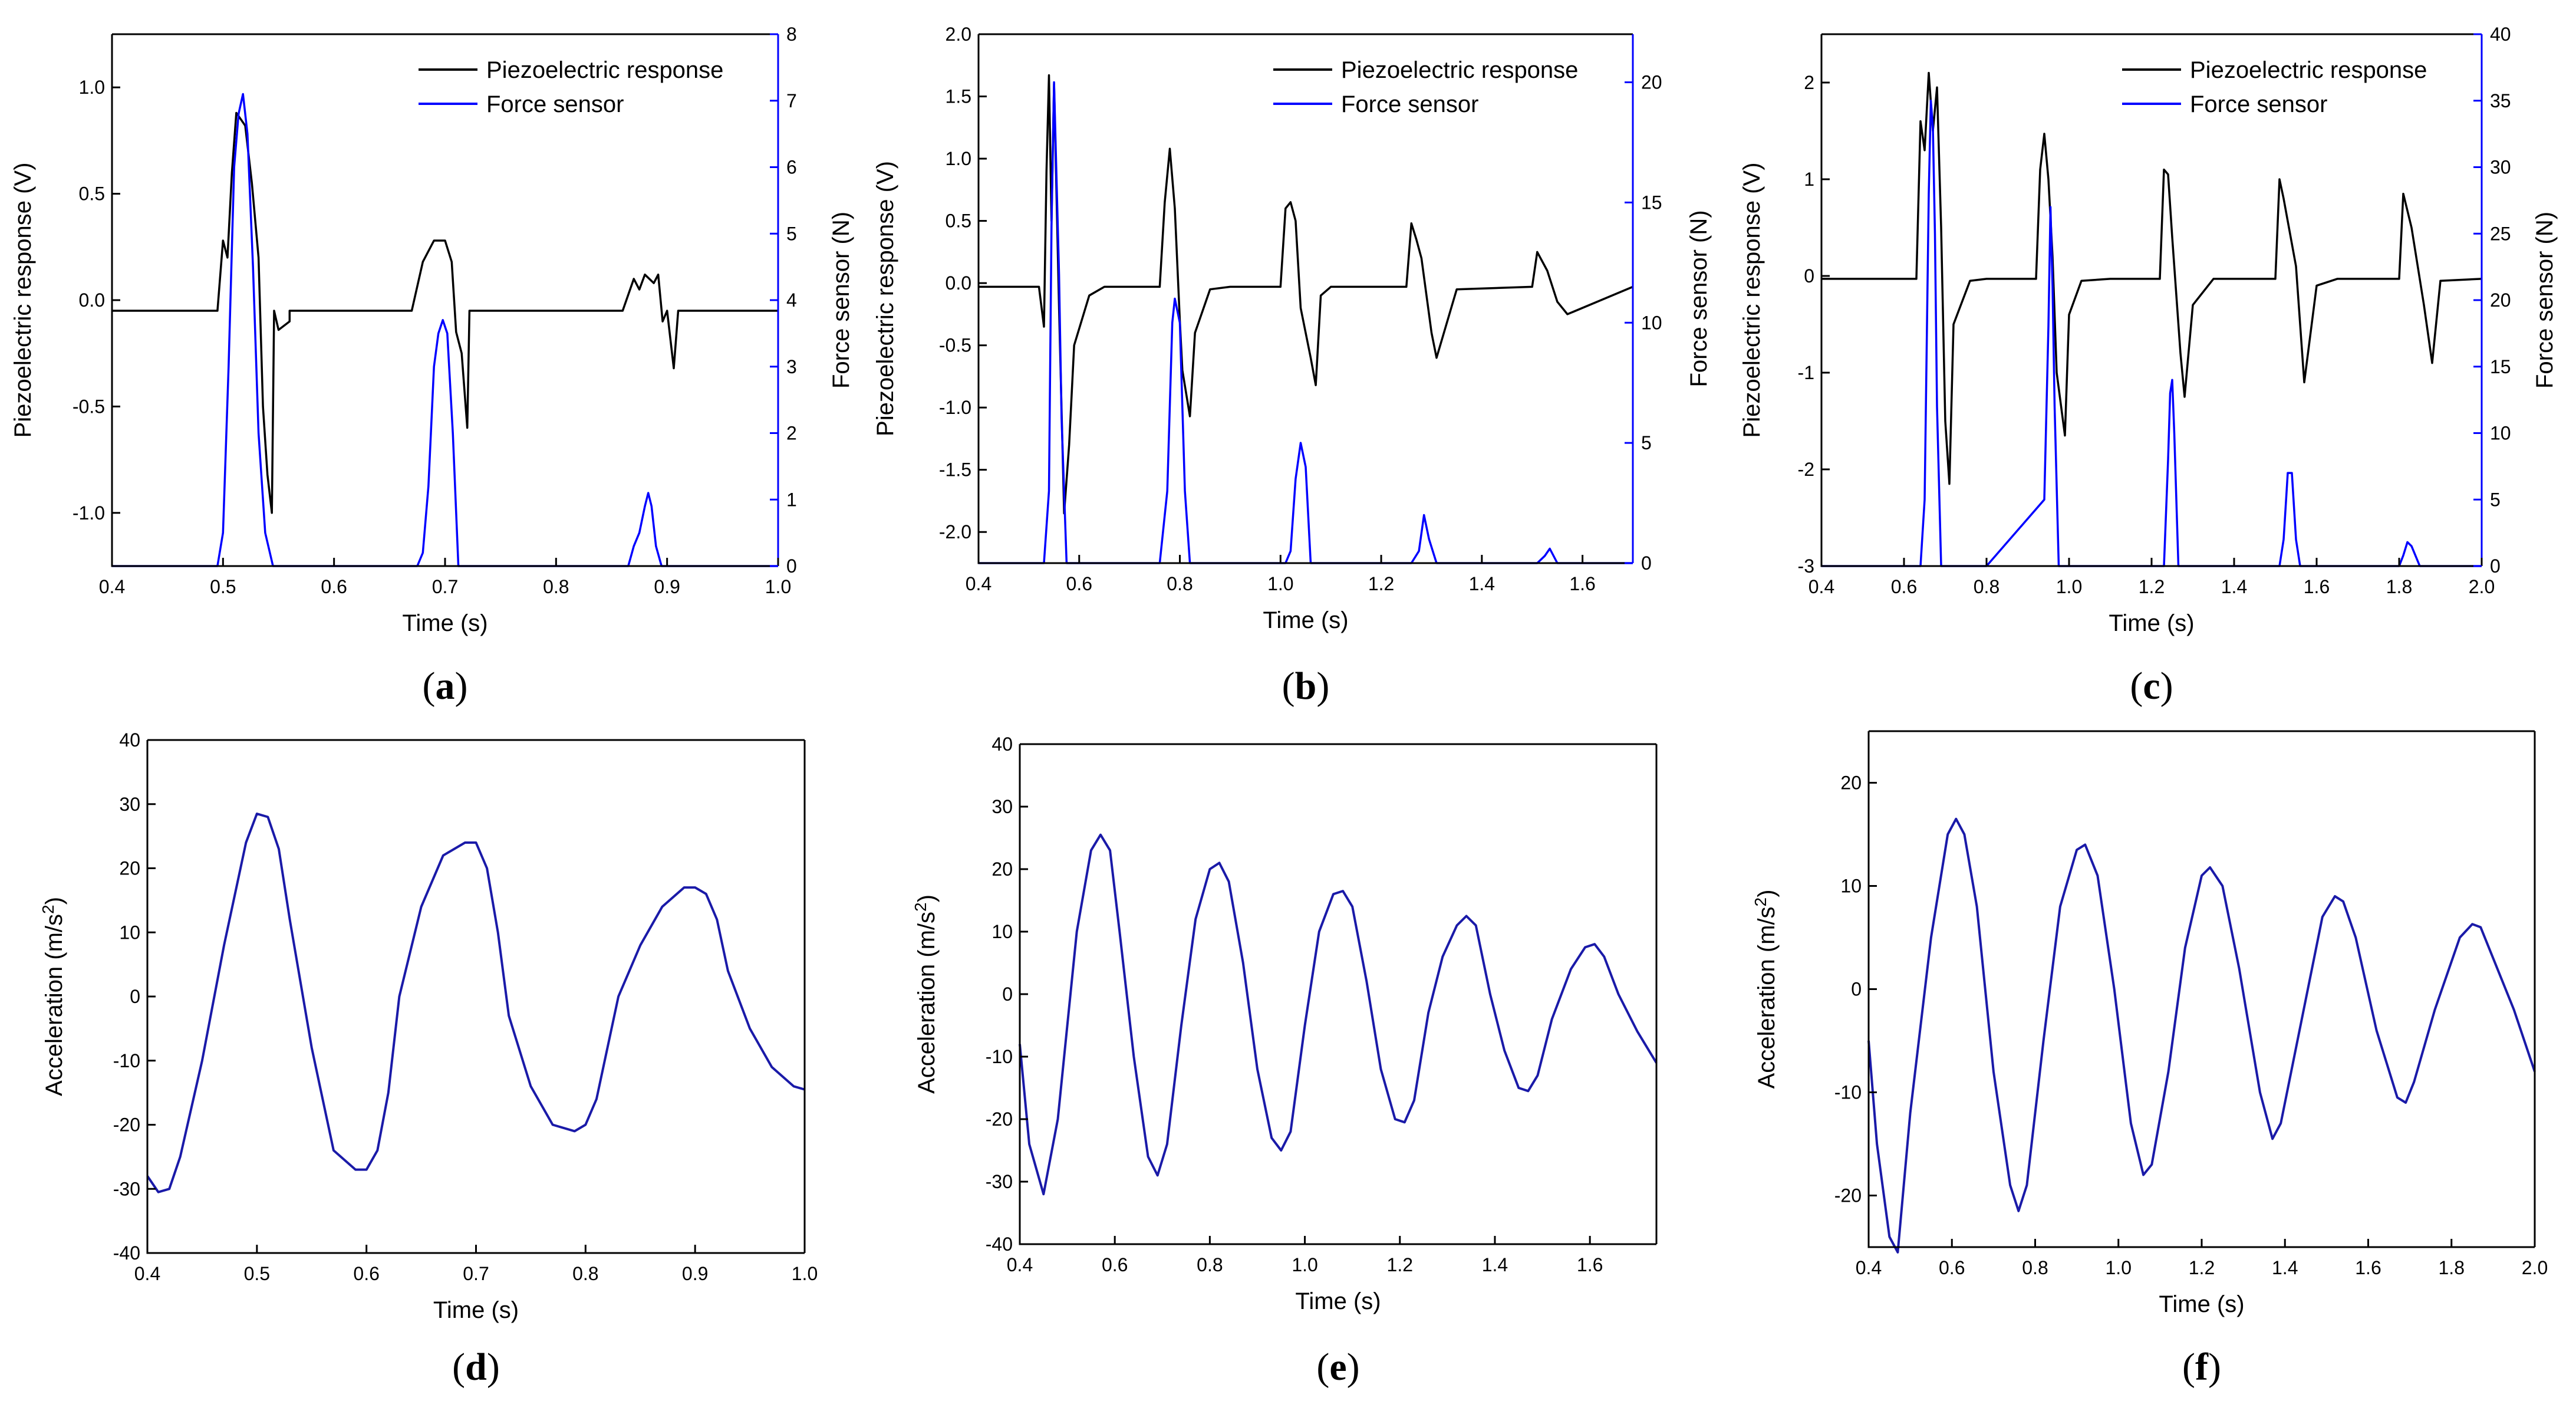 This screenshot has height=1401, width=2576. I want to click on y2-tick-label: 25, so click(2500, 233).